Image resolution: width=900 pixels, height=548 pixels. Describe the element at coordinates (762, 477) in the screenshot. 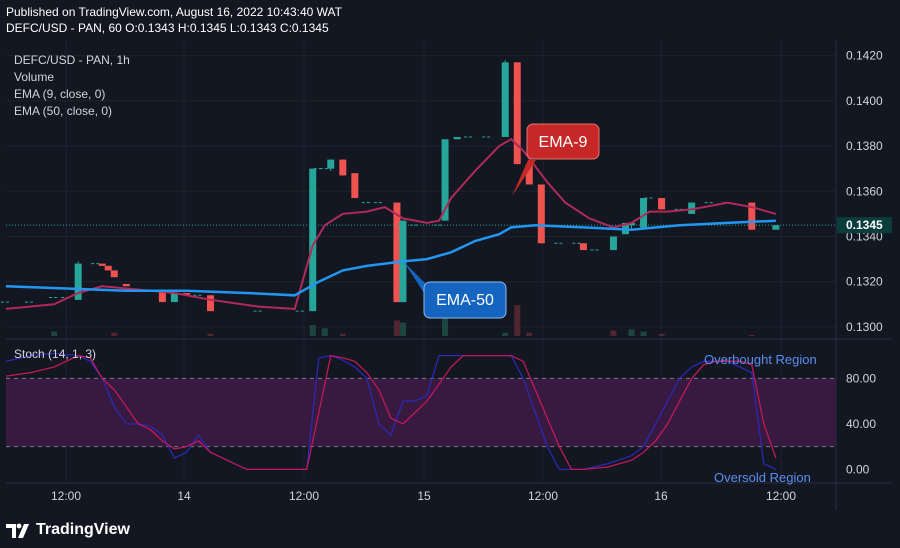

I see `oversold-label: Oversold Region` at that location.